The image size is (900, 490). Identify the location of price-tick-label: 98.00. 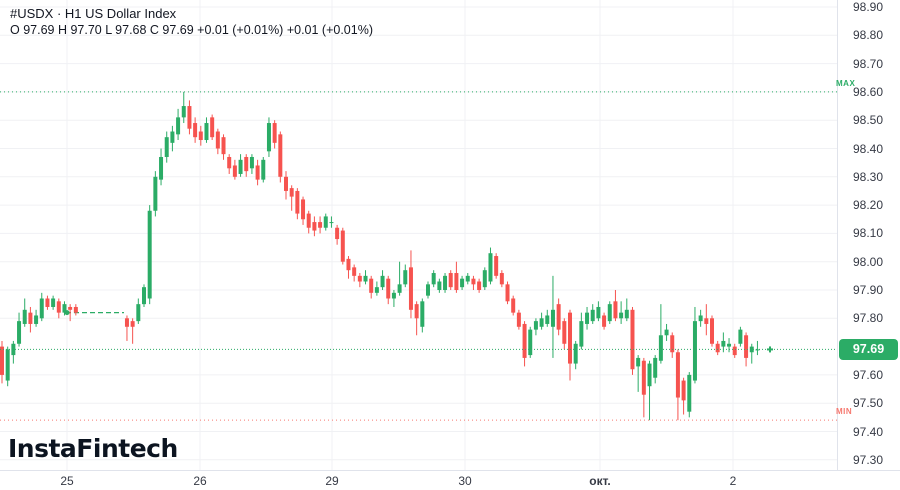
(868, 261).